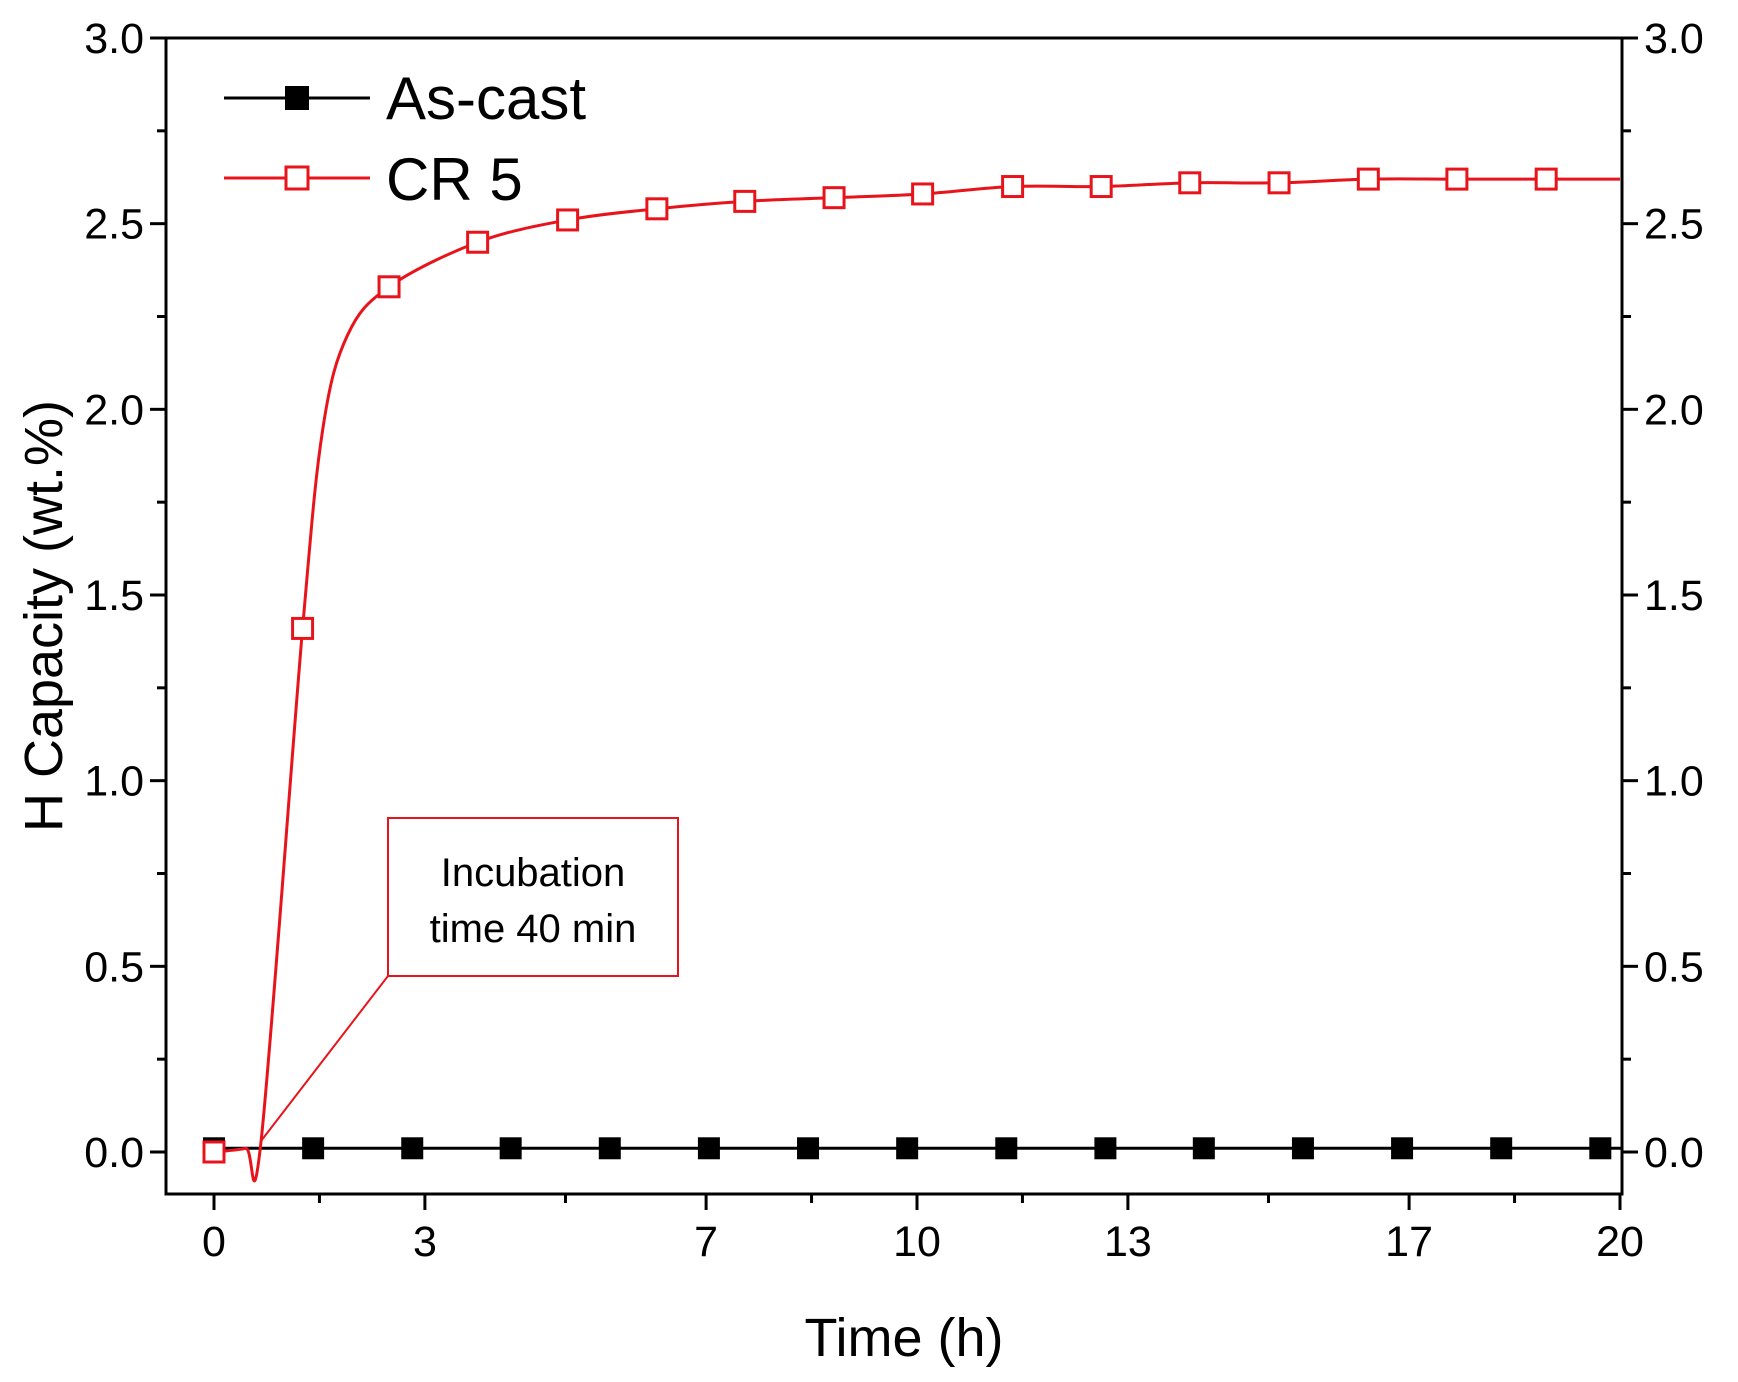 The height and width of the screenshot is (1382, 1738). I want to click on legend-marker-cr5, so click(297, 178).